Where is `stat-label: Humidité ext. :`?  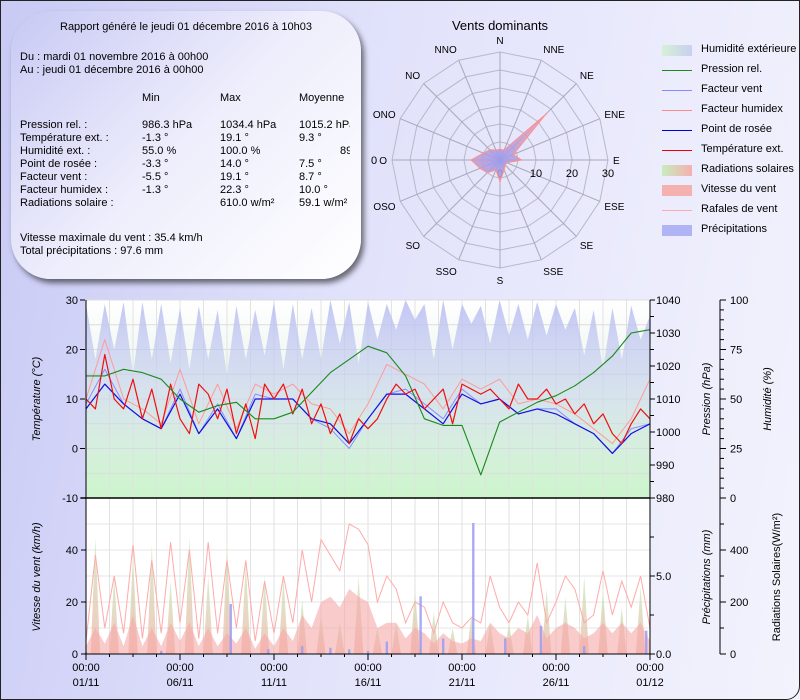 stat-label: Humidité ext. : is located at coordinates (55, 151).